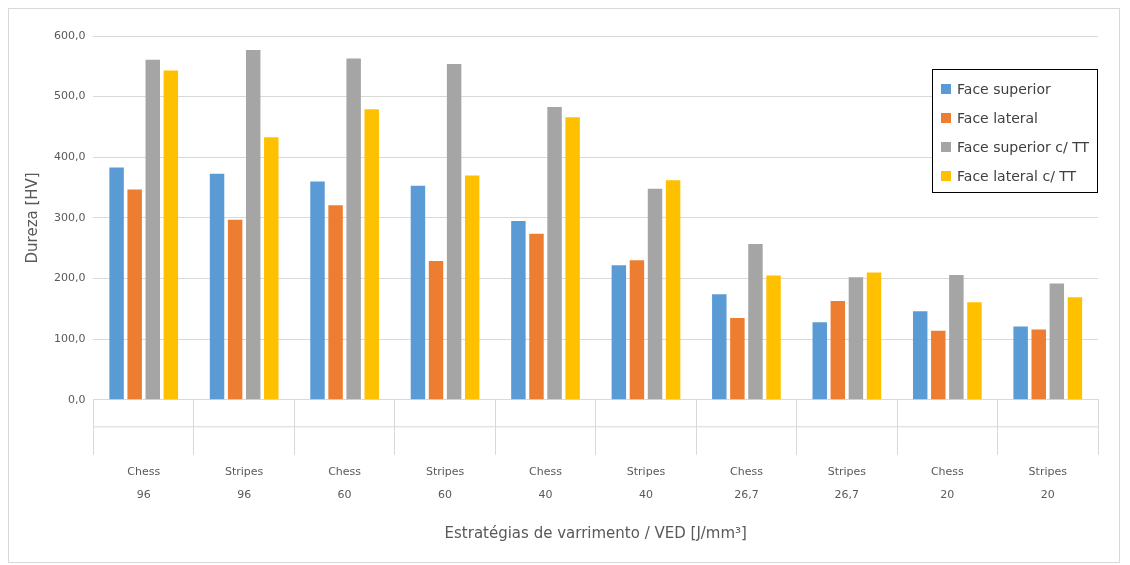 The height and width of the screenshot is (565, 1130). Describe the element at coordinates (69, 278) in the screenshot. I see `y-tick-label: 200,0` at that location.